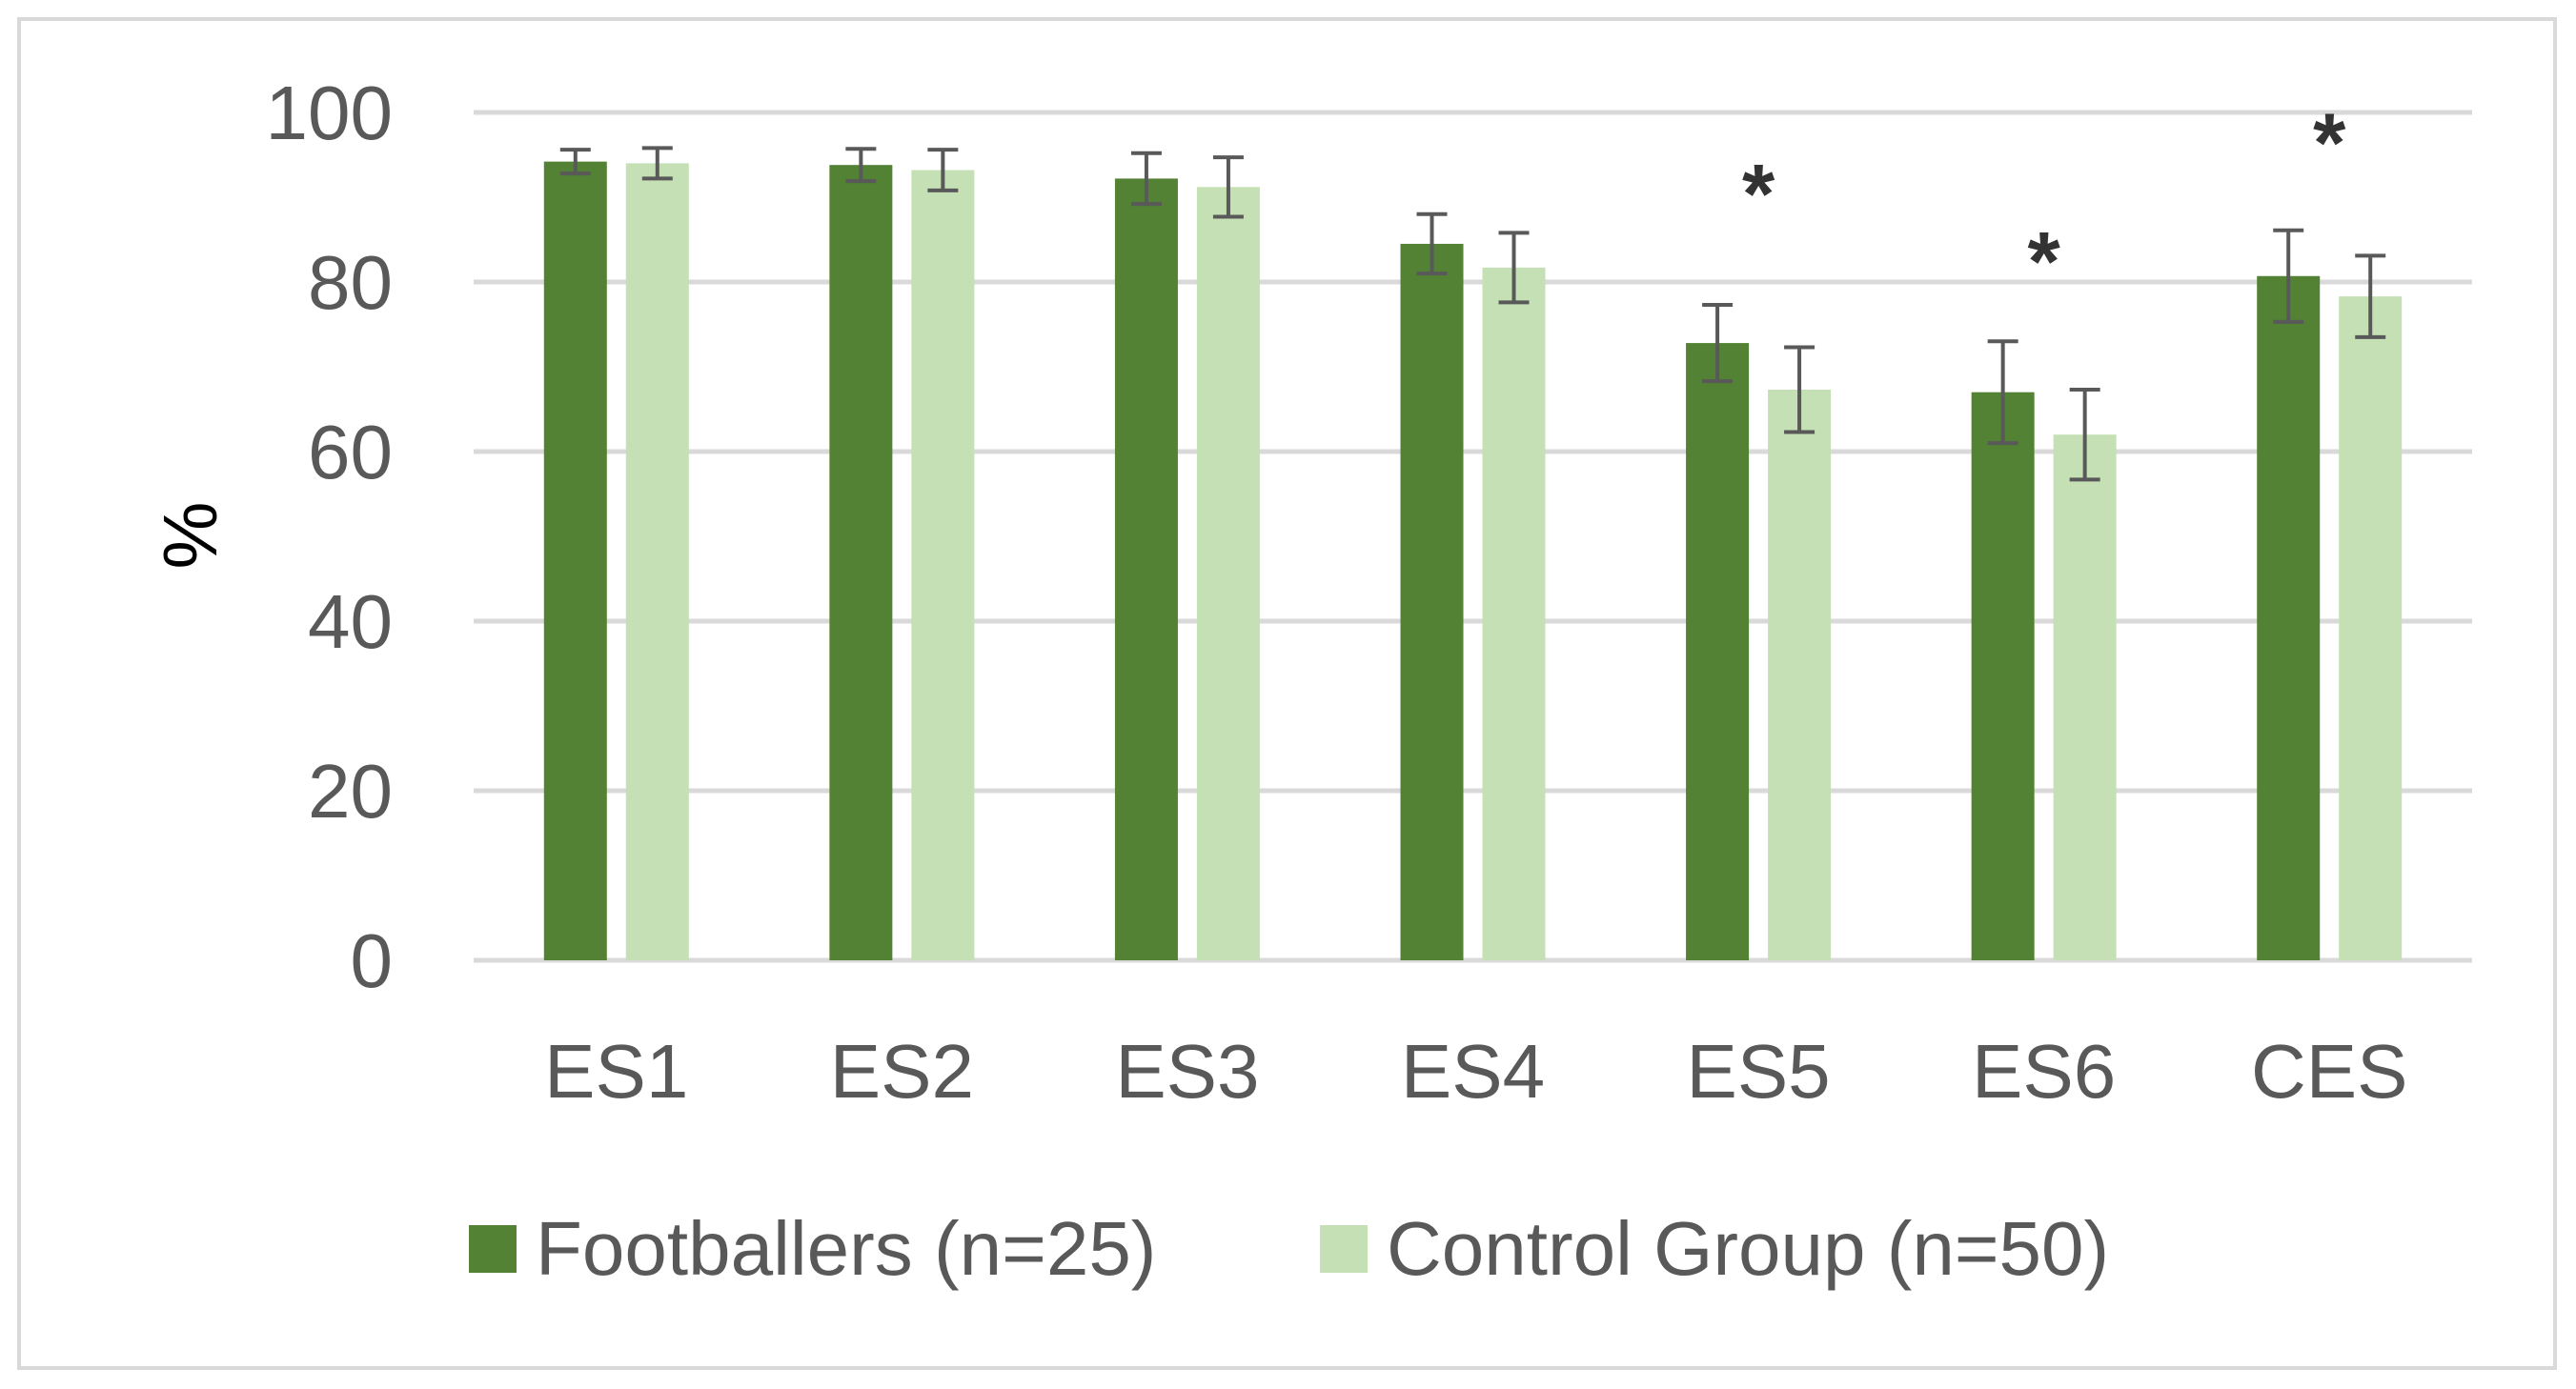  I want to click on y-axis-label: %, so click(190, 535).